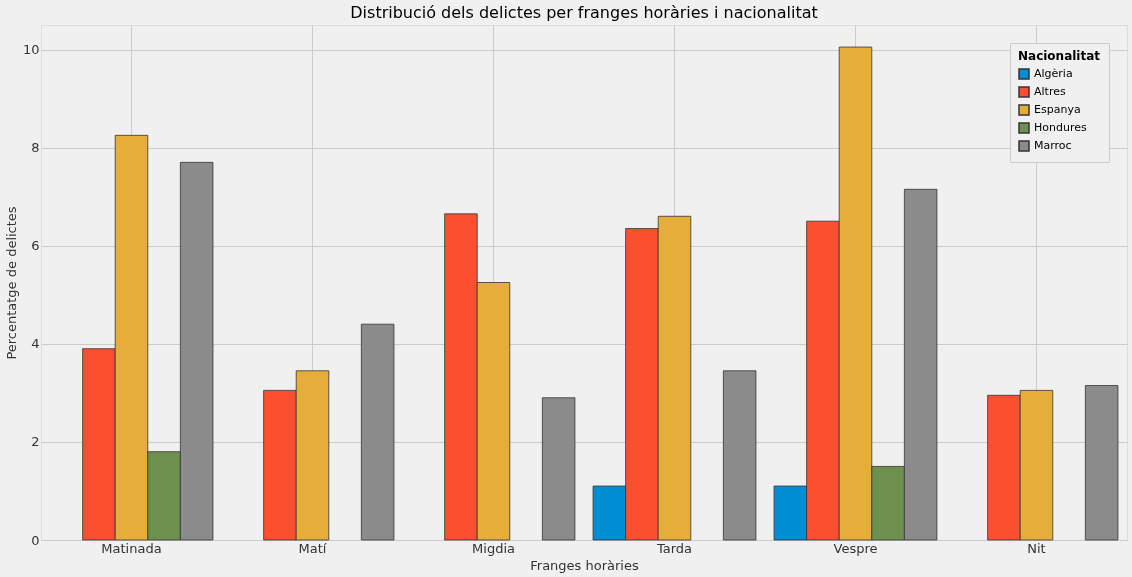 This screenshot has height=577, width=1132. I want to click on y-axis-title: Percentatge de delictes, so click(11, 283).